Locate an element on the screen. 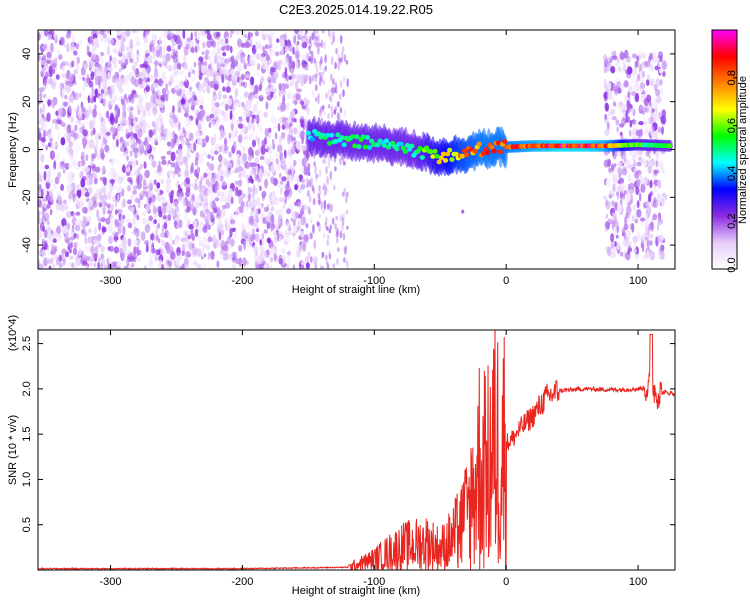 The height and width of the screenshot is (600, 750). x-tick-label: 0 is located at coordinates (506, 281).